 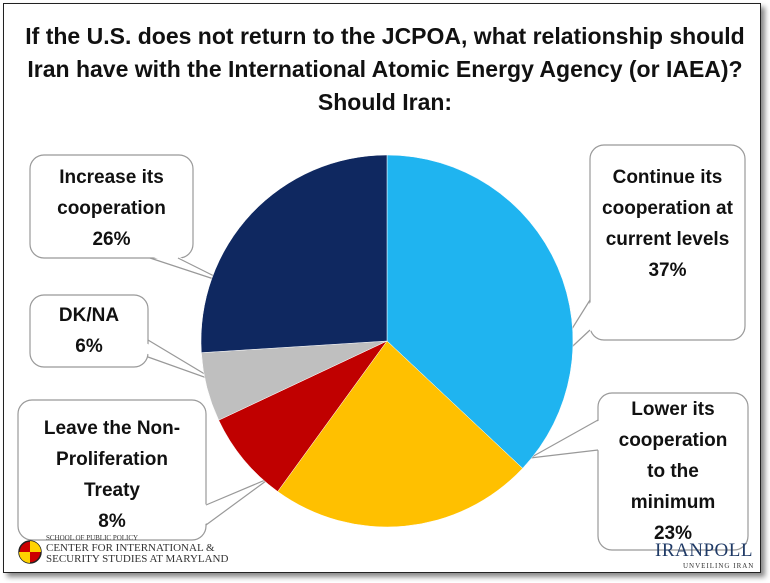 I want to click on value-label: 26%, so click(x=111, y=239).